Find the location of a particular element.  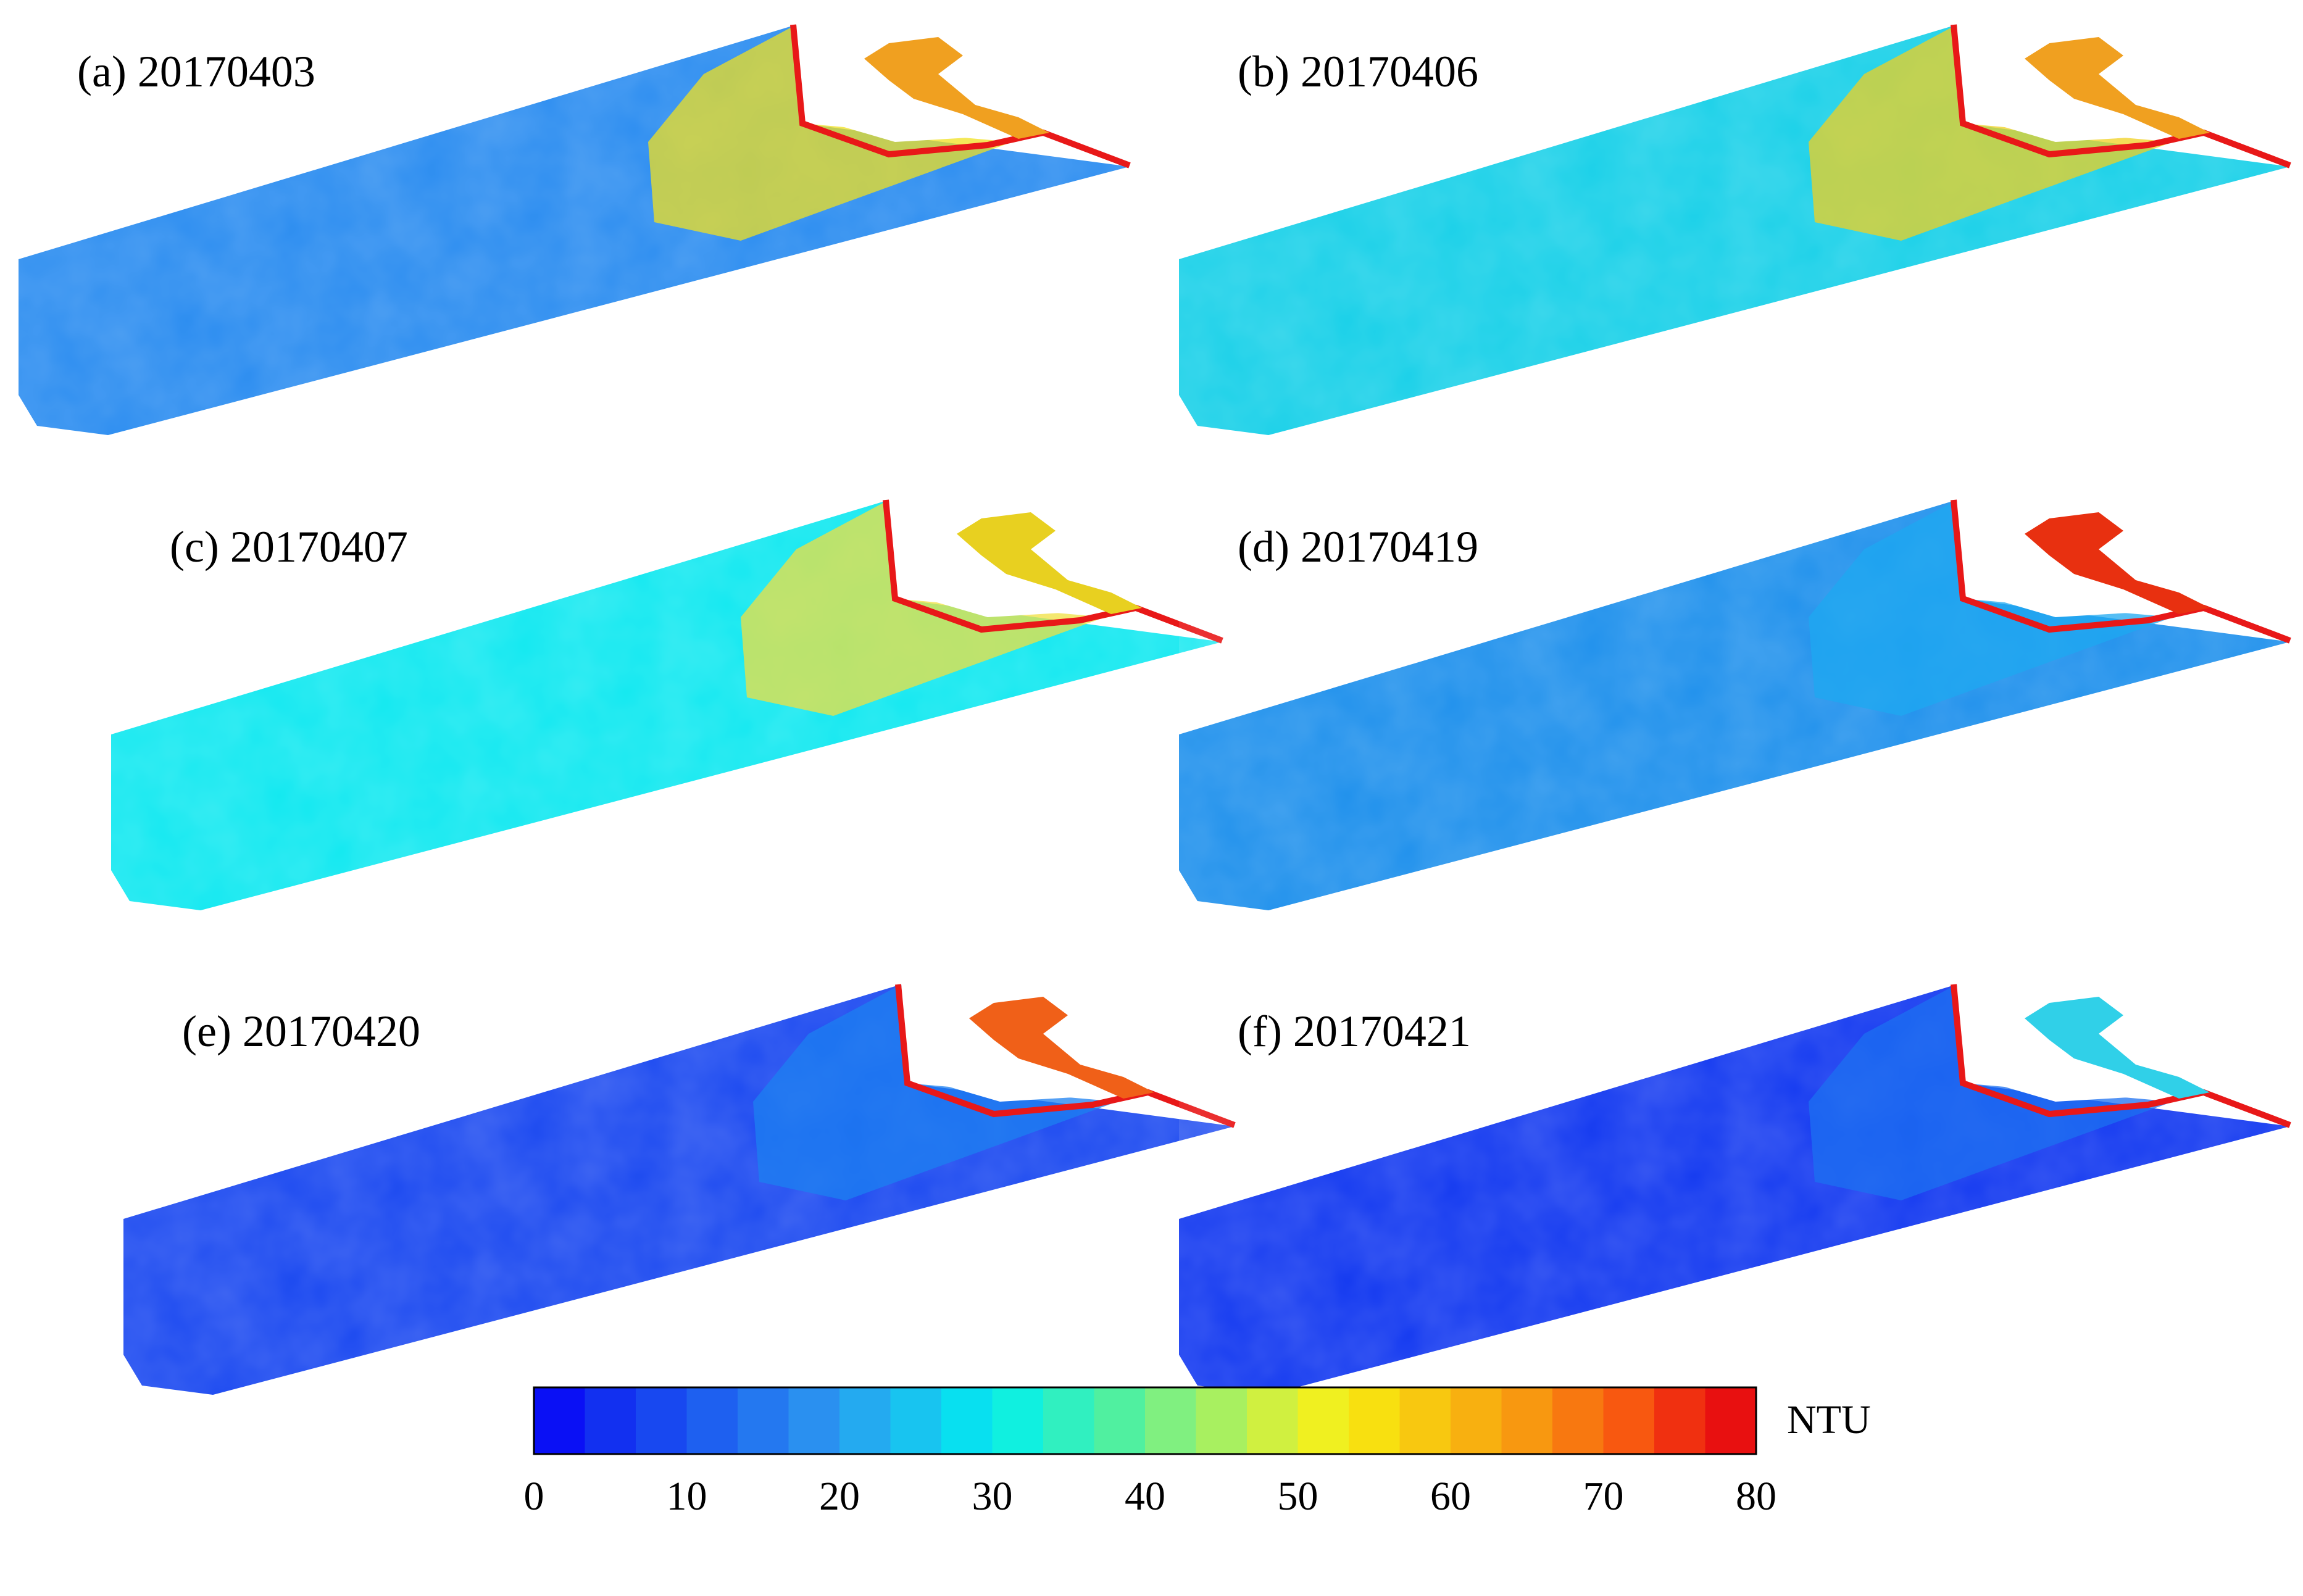

colorbar-unit-label: NTU is located at coordinates (1829, 1420).